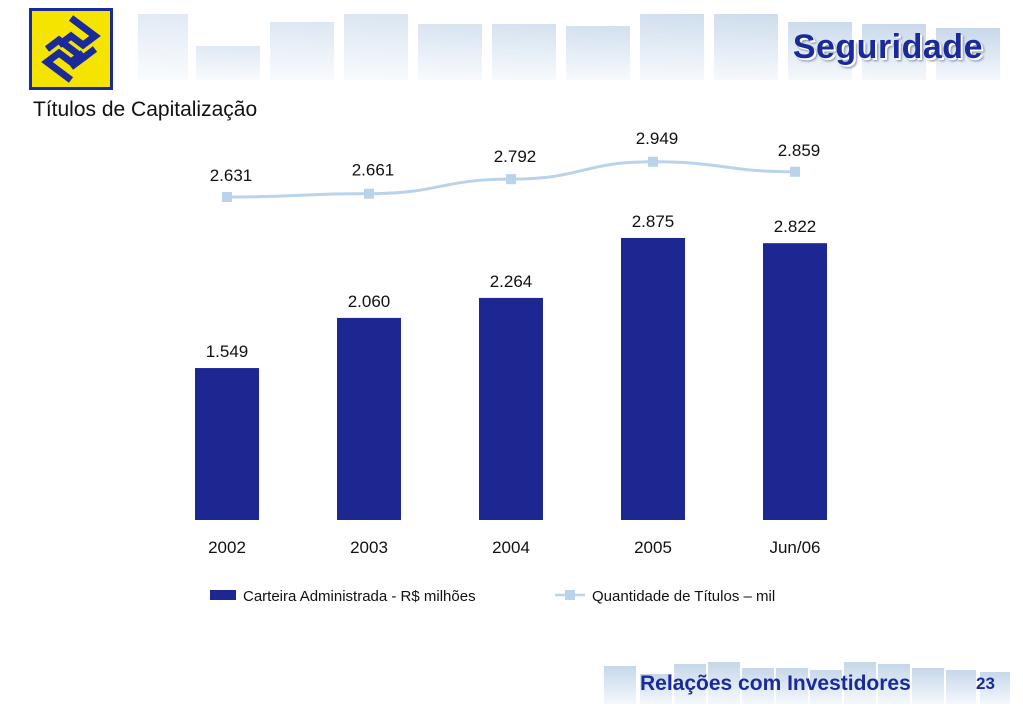 Image resolution: width=1023 pixels, height=708 pixels. What do you see at coordinates (683, 596) in the screenshot?
I see `legend-label-line: Quantidade de Títulos – mil` at bounding box center [683, 596].